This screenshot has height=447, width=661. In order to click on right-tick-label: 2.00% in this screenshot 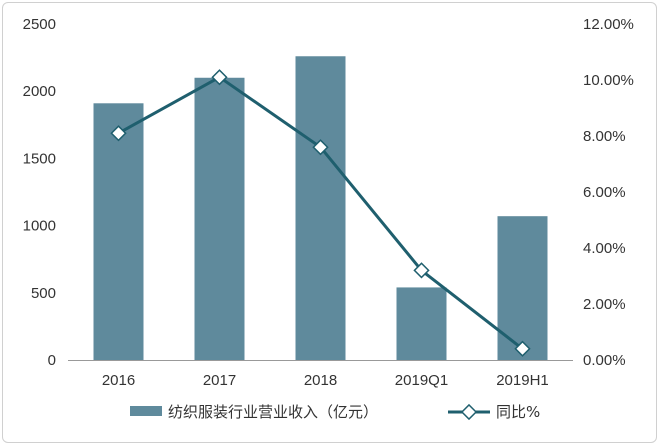, I will do `click(604, 304)`.